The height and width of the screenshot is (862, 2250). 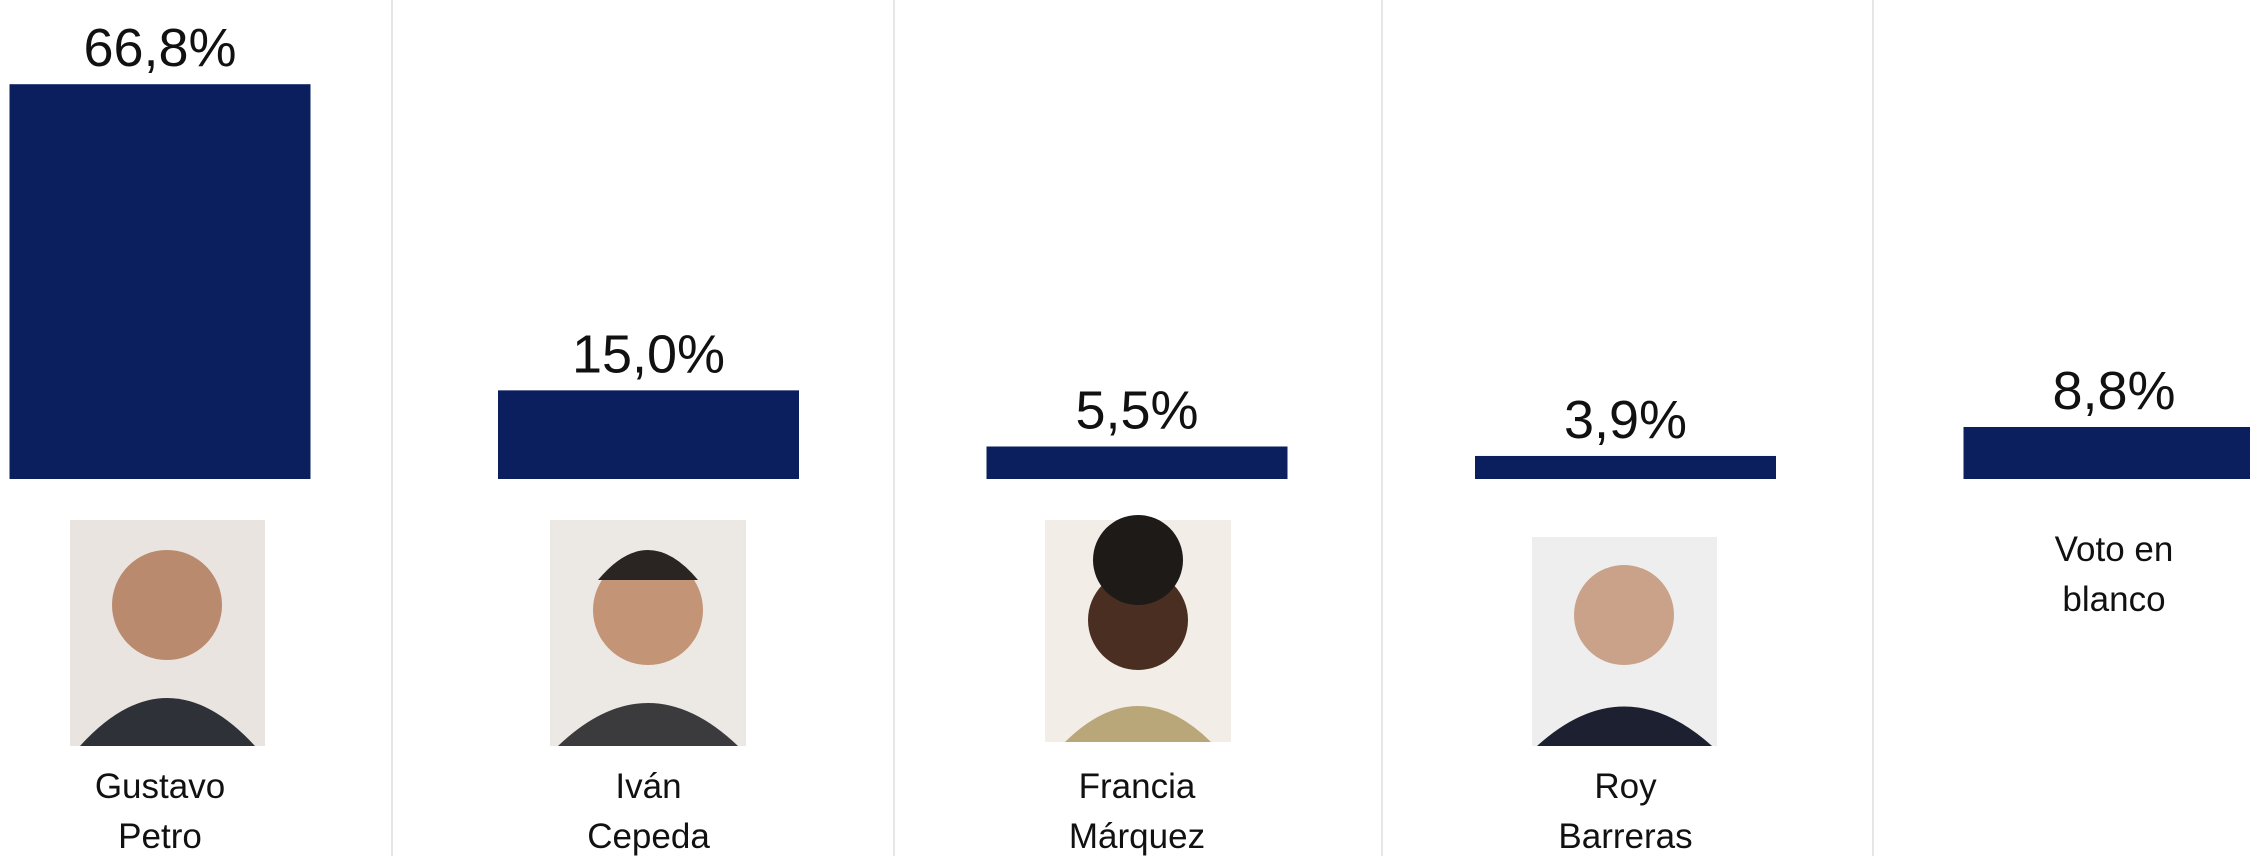 What do you see at coordinates (1137, 812) in the screenshot?
I see `category-label: Francia Márquez` at bounding box center [1137, 812].